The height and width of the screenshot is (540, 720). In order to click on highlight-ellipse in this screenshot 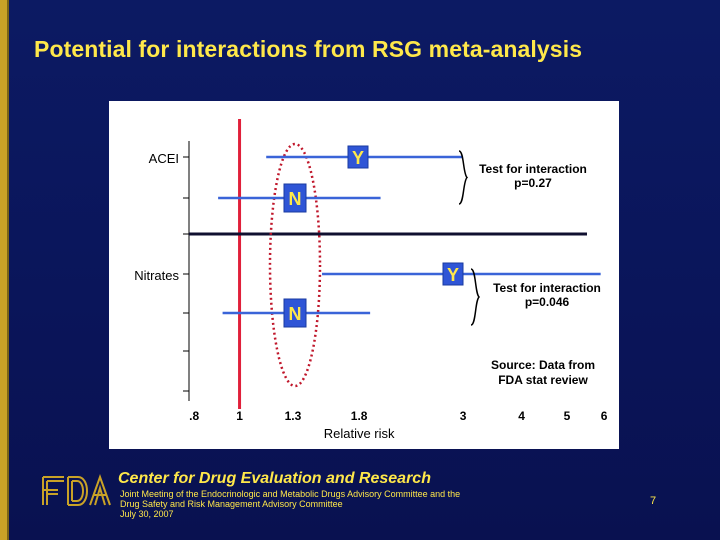, I will do `click(295, 265)`.